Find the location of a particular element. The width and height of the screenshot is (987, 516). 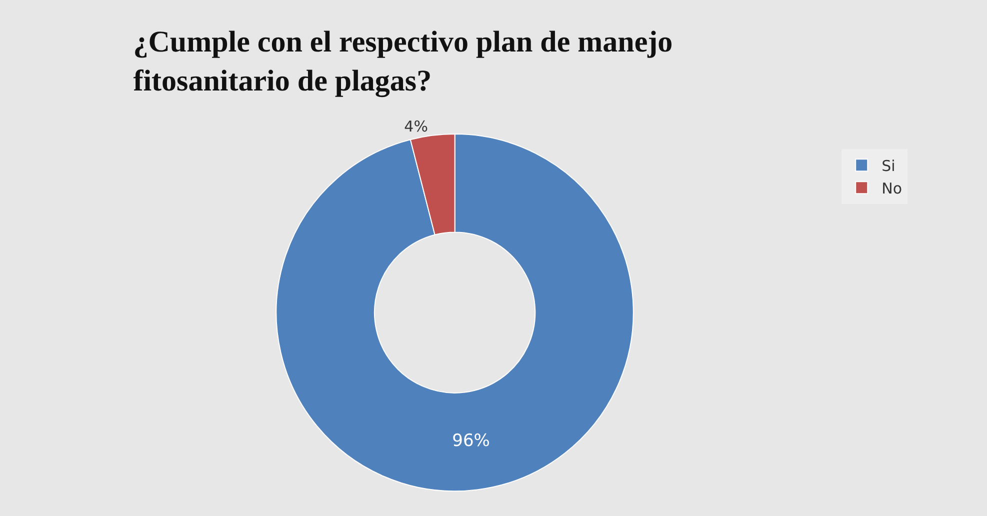

legend-label: Si is located at coordinates (889, 165).